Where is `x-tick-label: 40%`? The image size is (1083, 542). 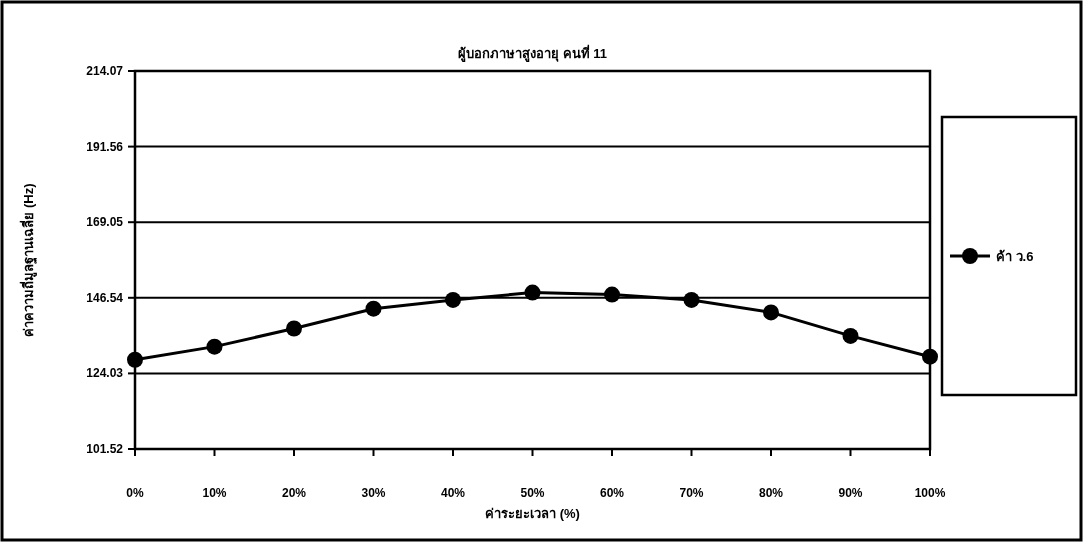 x-tick-label: 40% is located at coordinates (453, 493).